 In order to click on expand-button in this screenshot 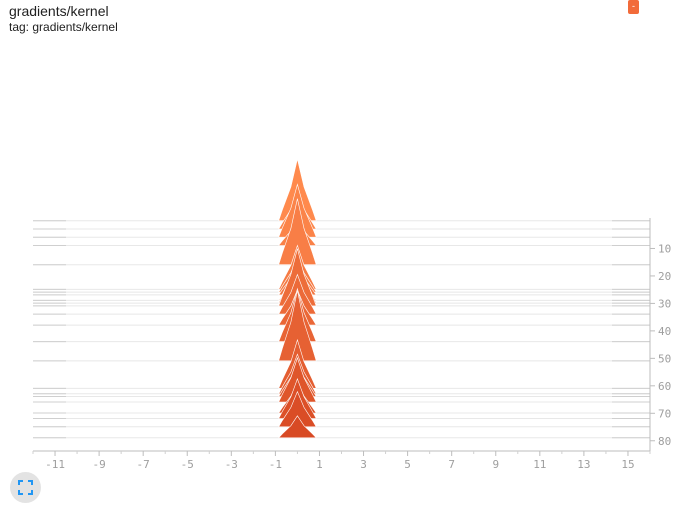, I will do `click(25, 487)`.